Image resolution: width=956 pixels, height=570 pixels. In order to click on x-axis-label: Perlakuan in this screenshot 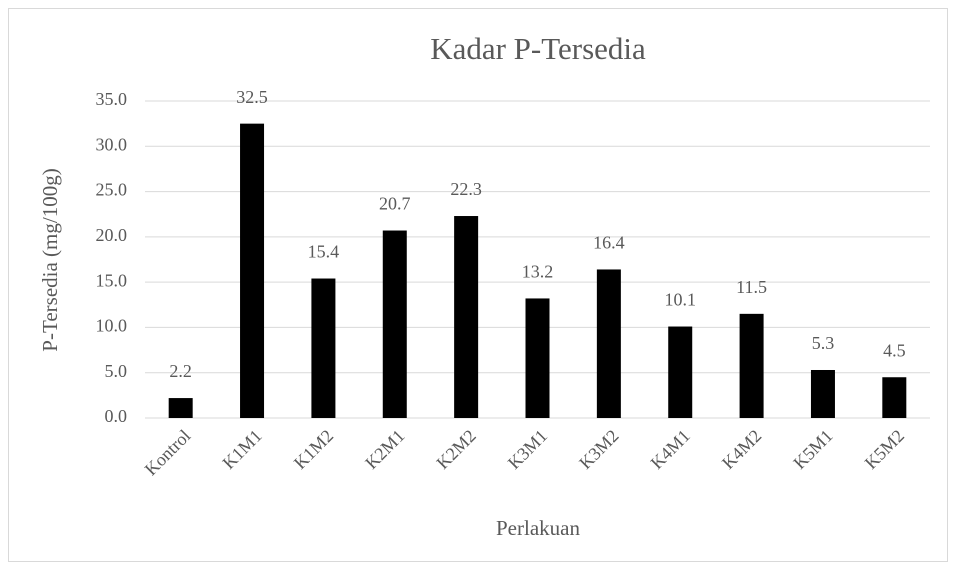, I will do `click(538, 528)`.